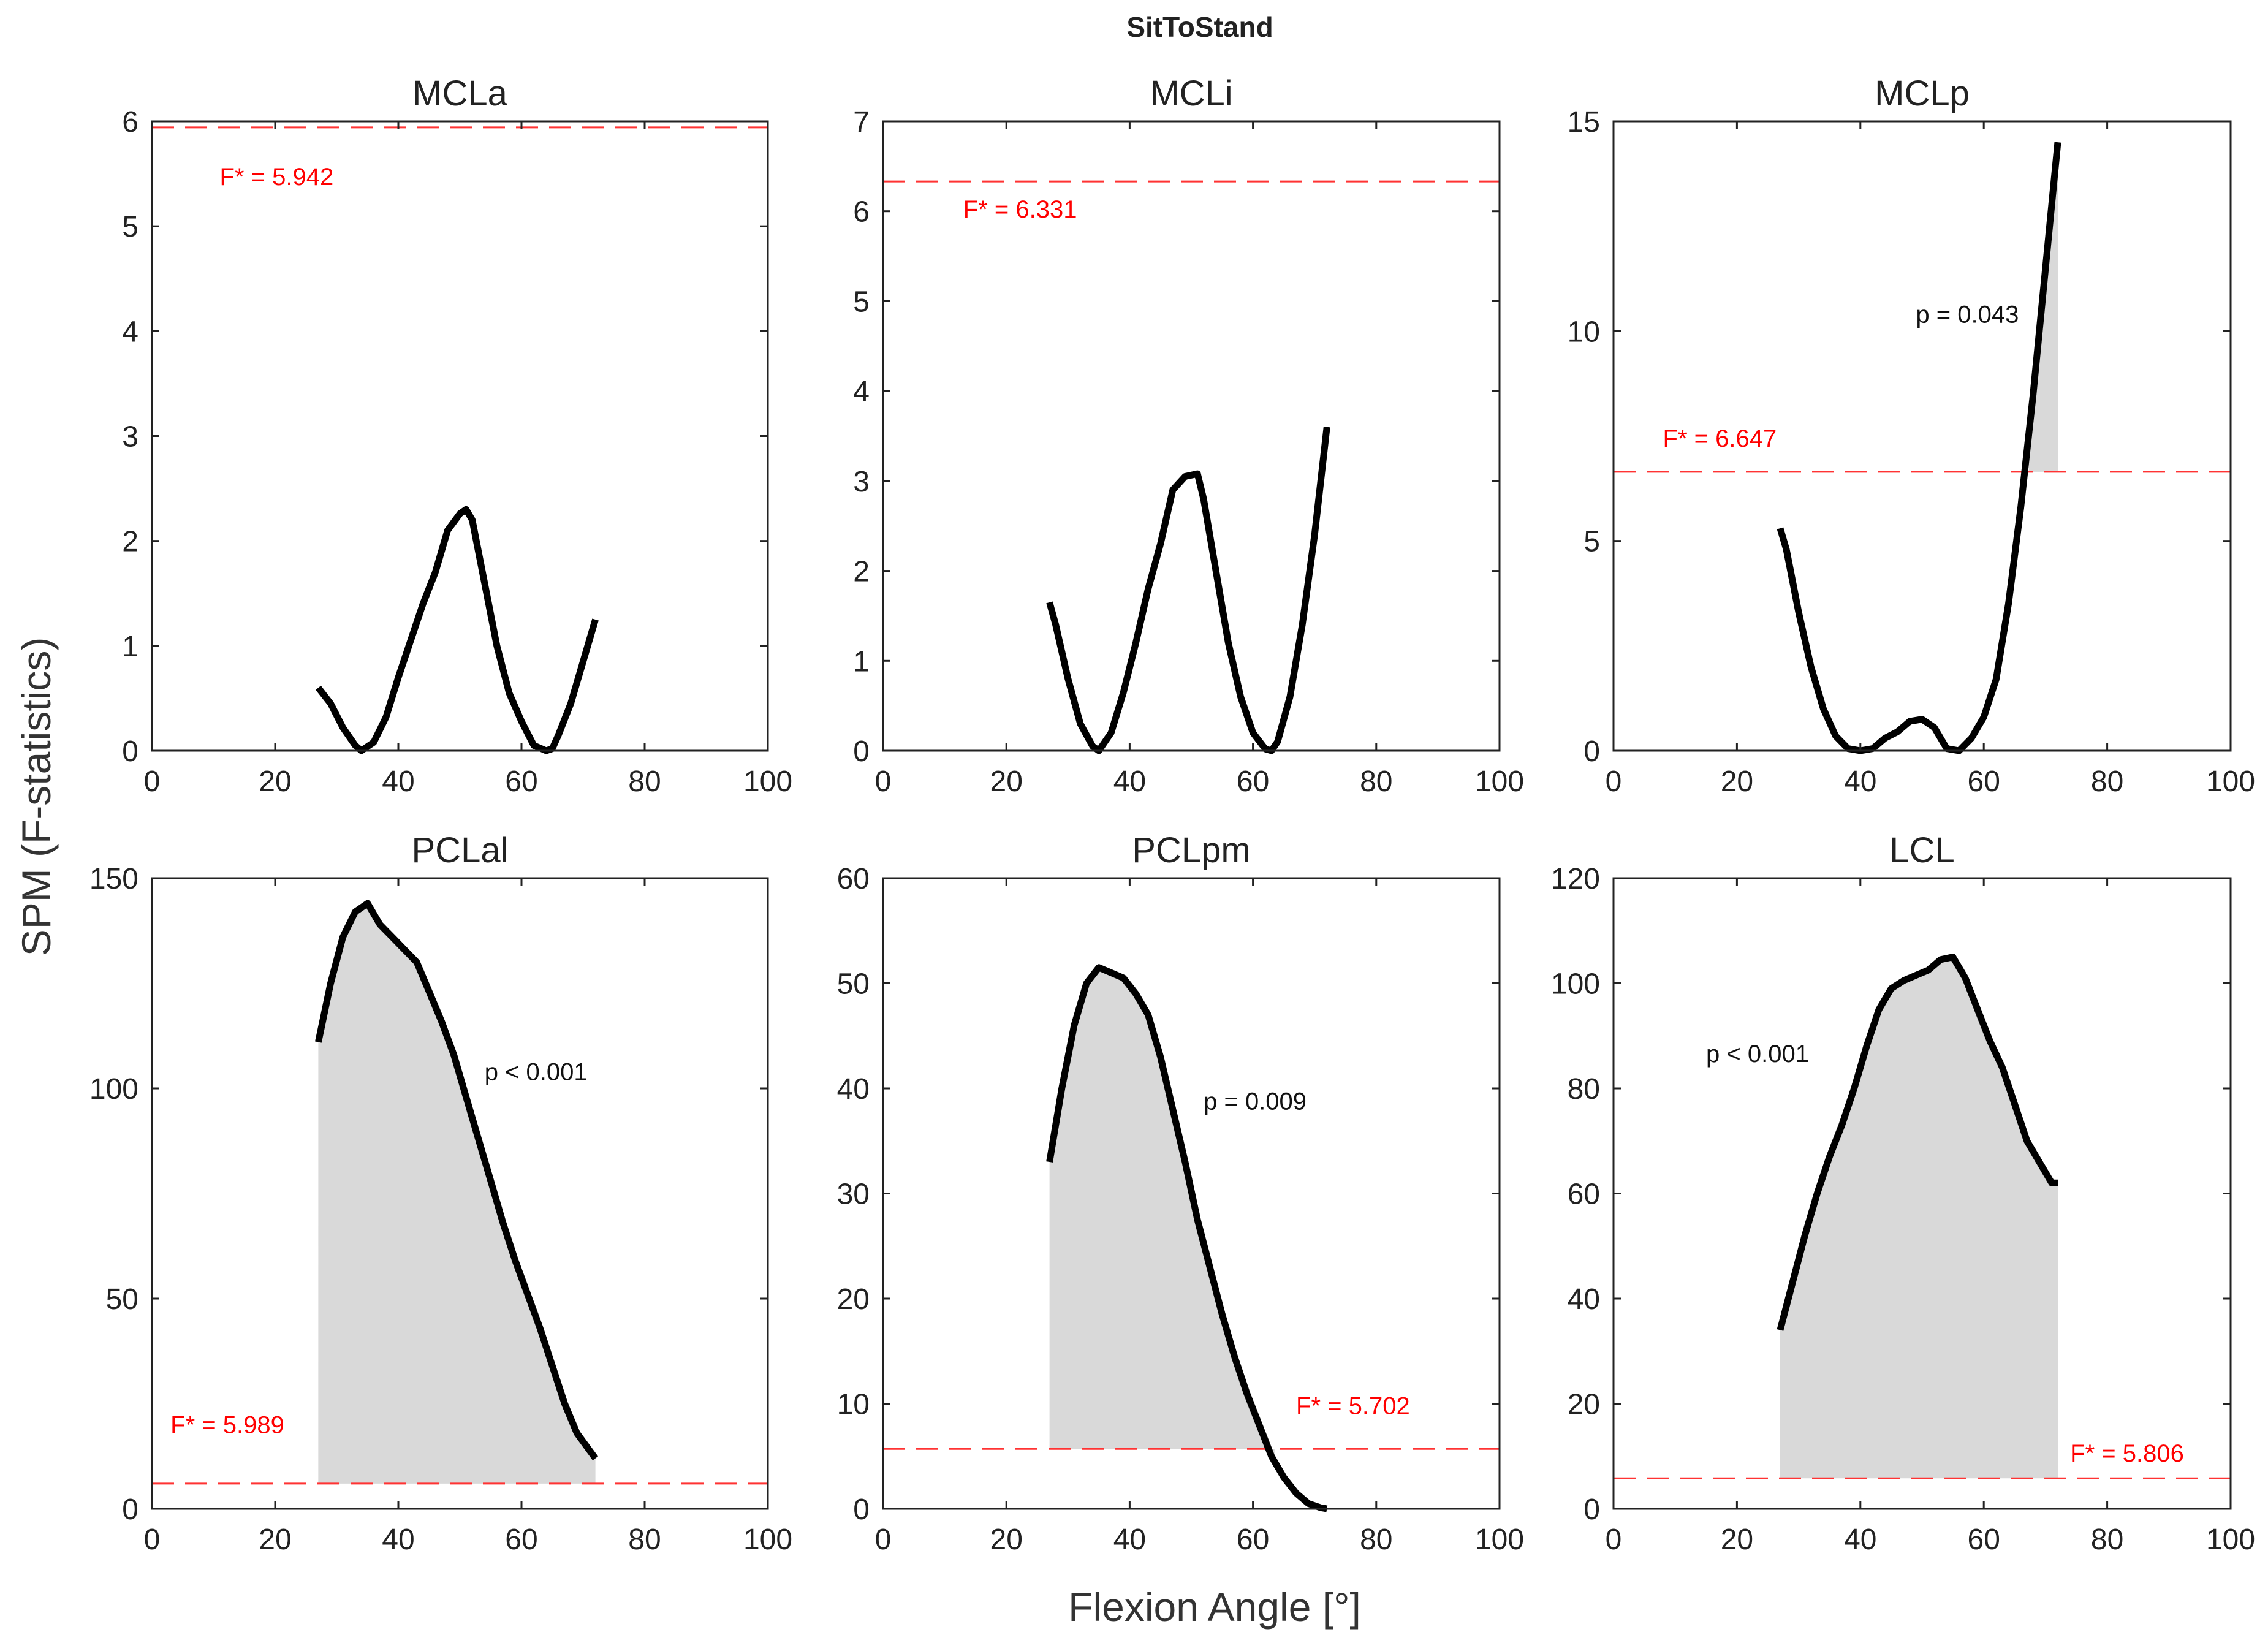  Describe the element at coordinates (1967, 315) in the screenshot. I see `p-value-label: p = 0.043` at that location.